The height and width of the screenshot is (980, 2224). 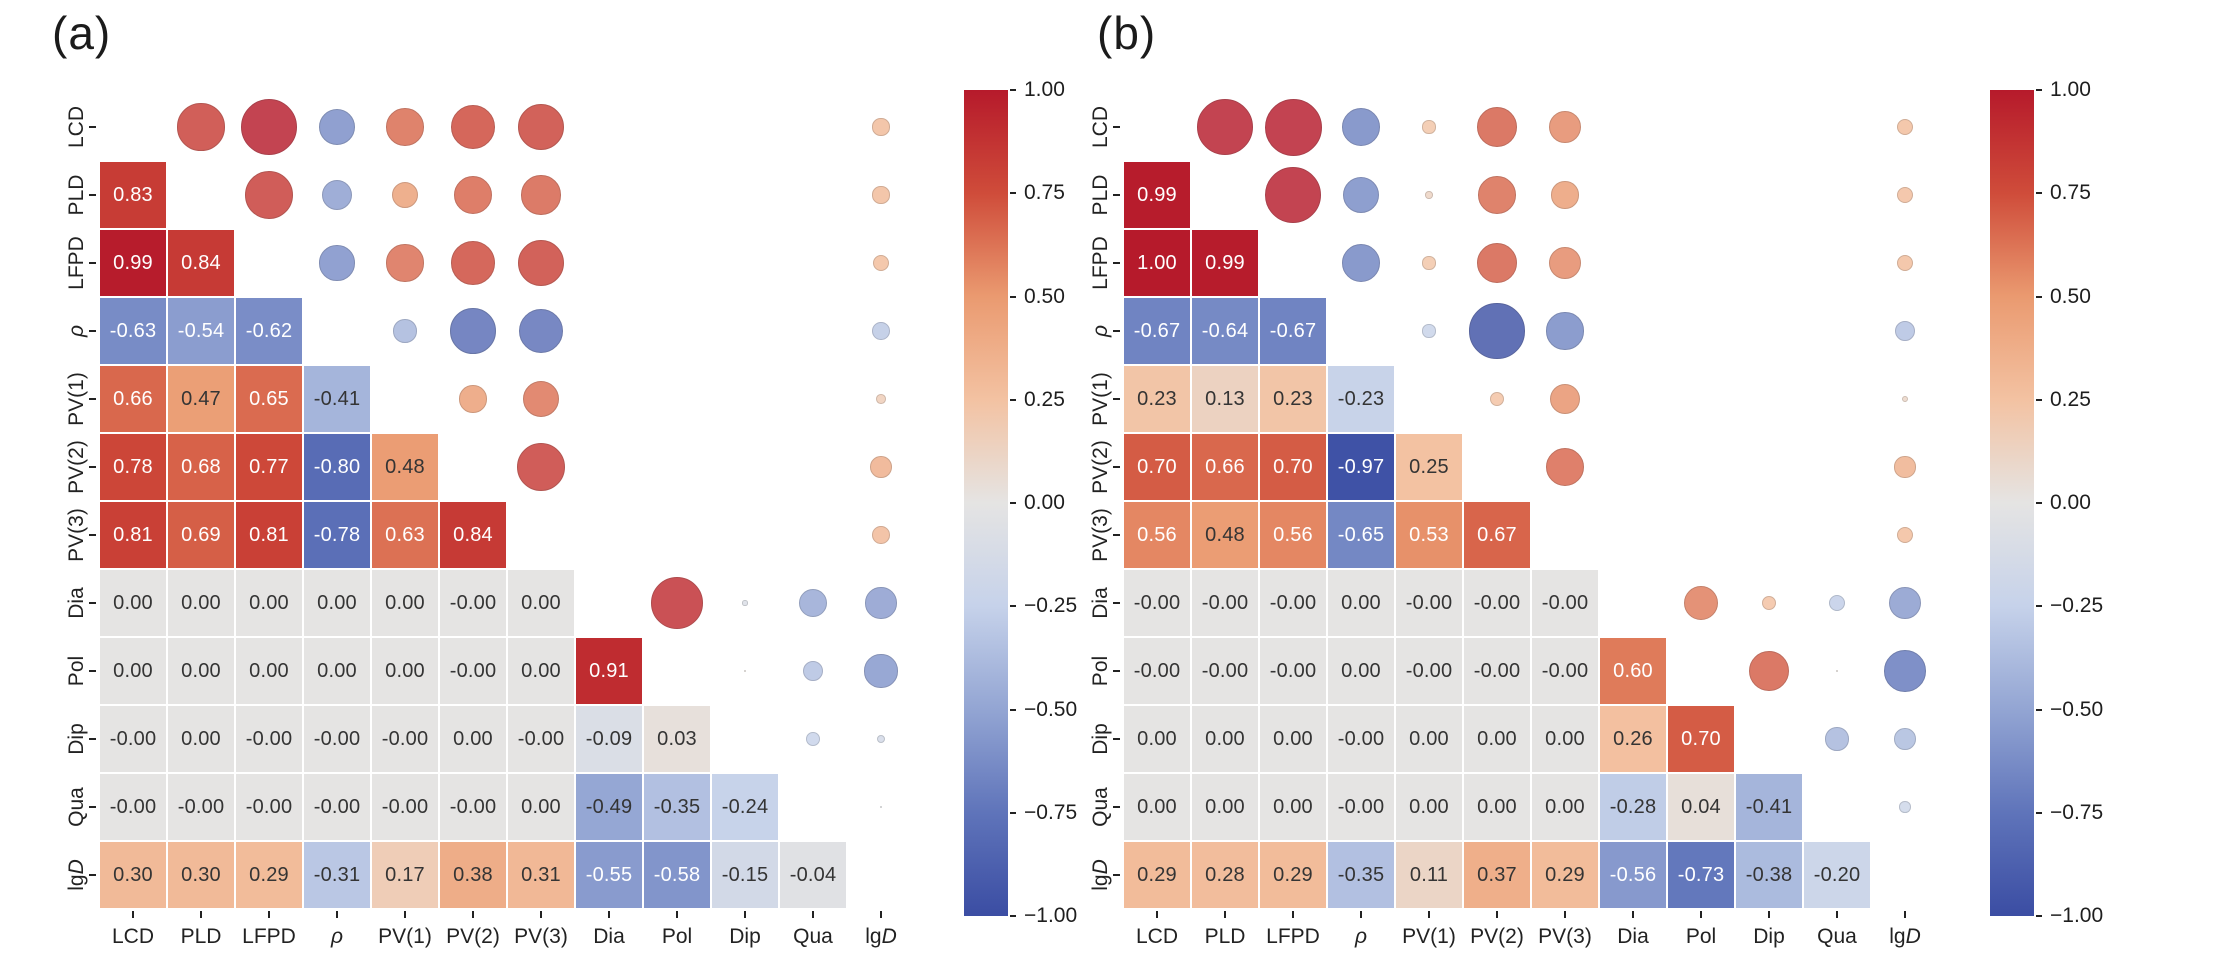 What do you see at coordinates (1361, 937) in the screenshot?
I see `col-label-ρ: ρ` at bounding box center [1361, 937].